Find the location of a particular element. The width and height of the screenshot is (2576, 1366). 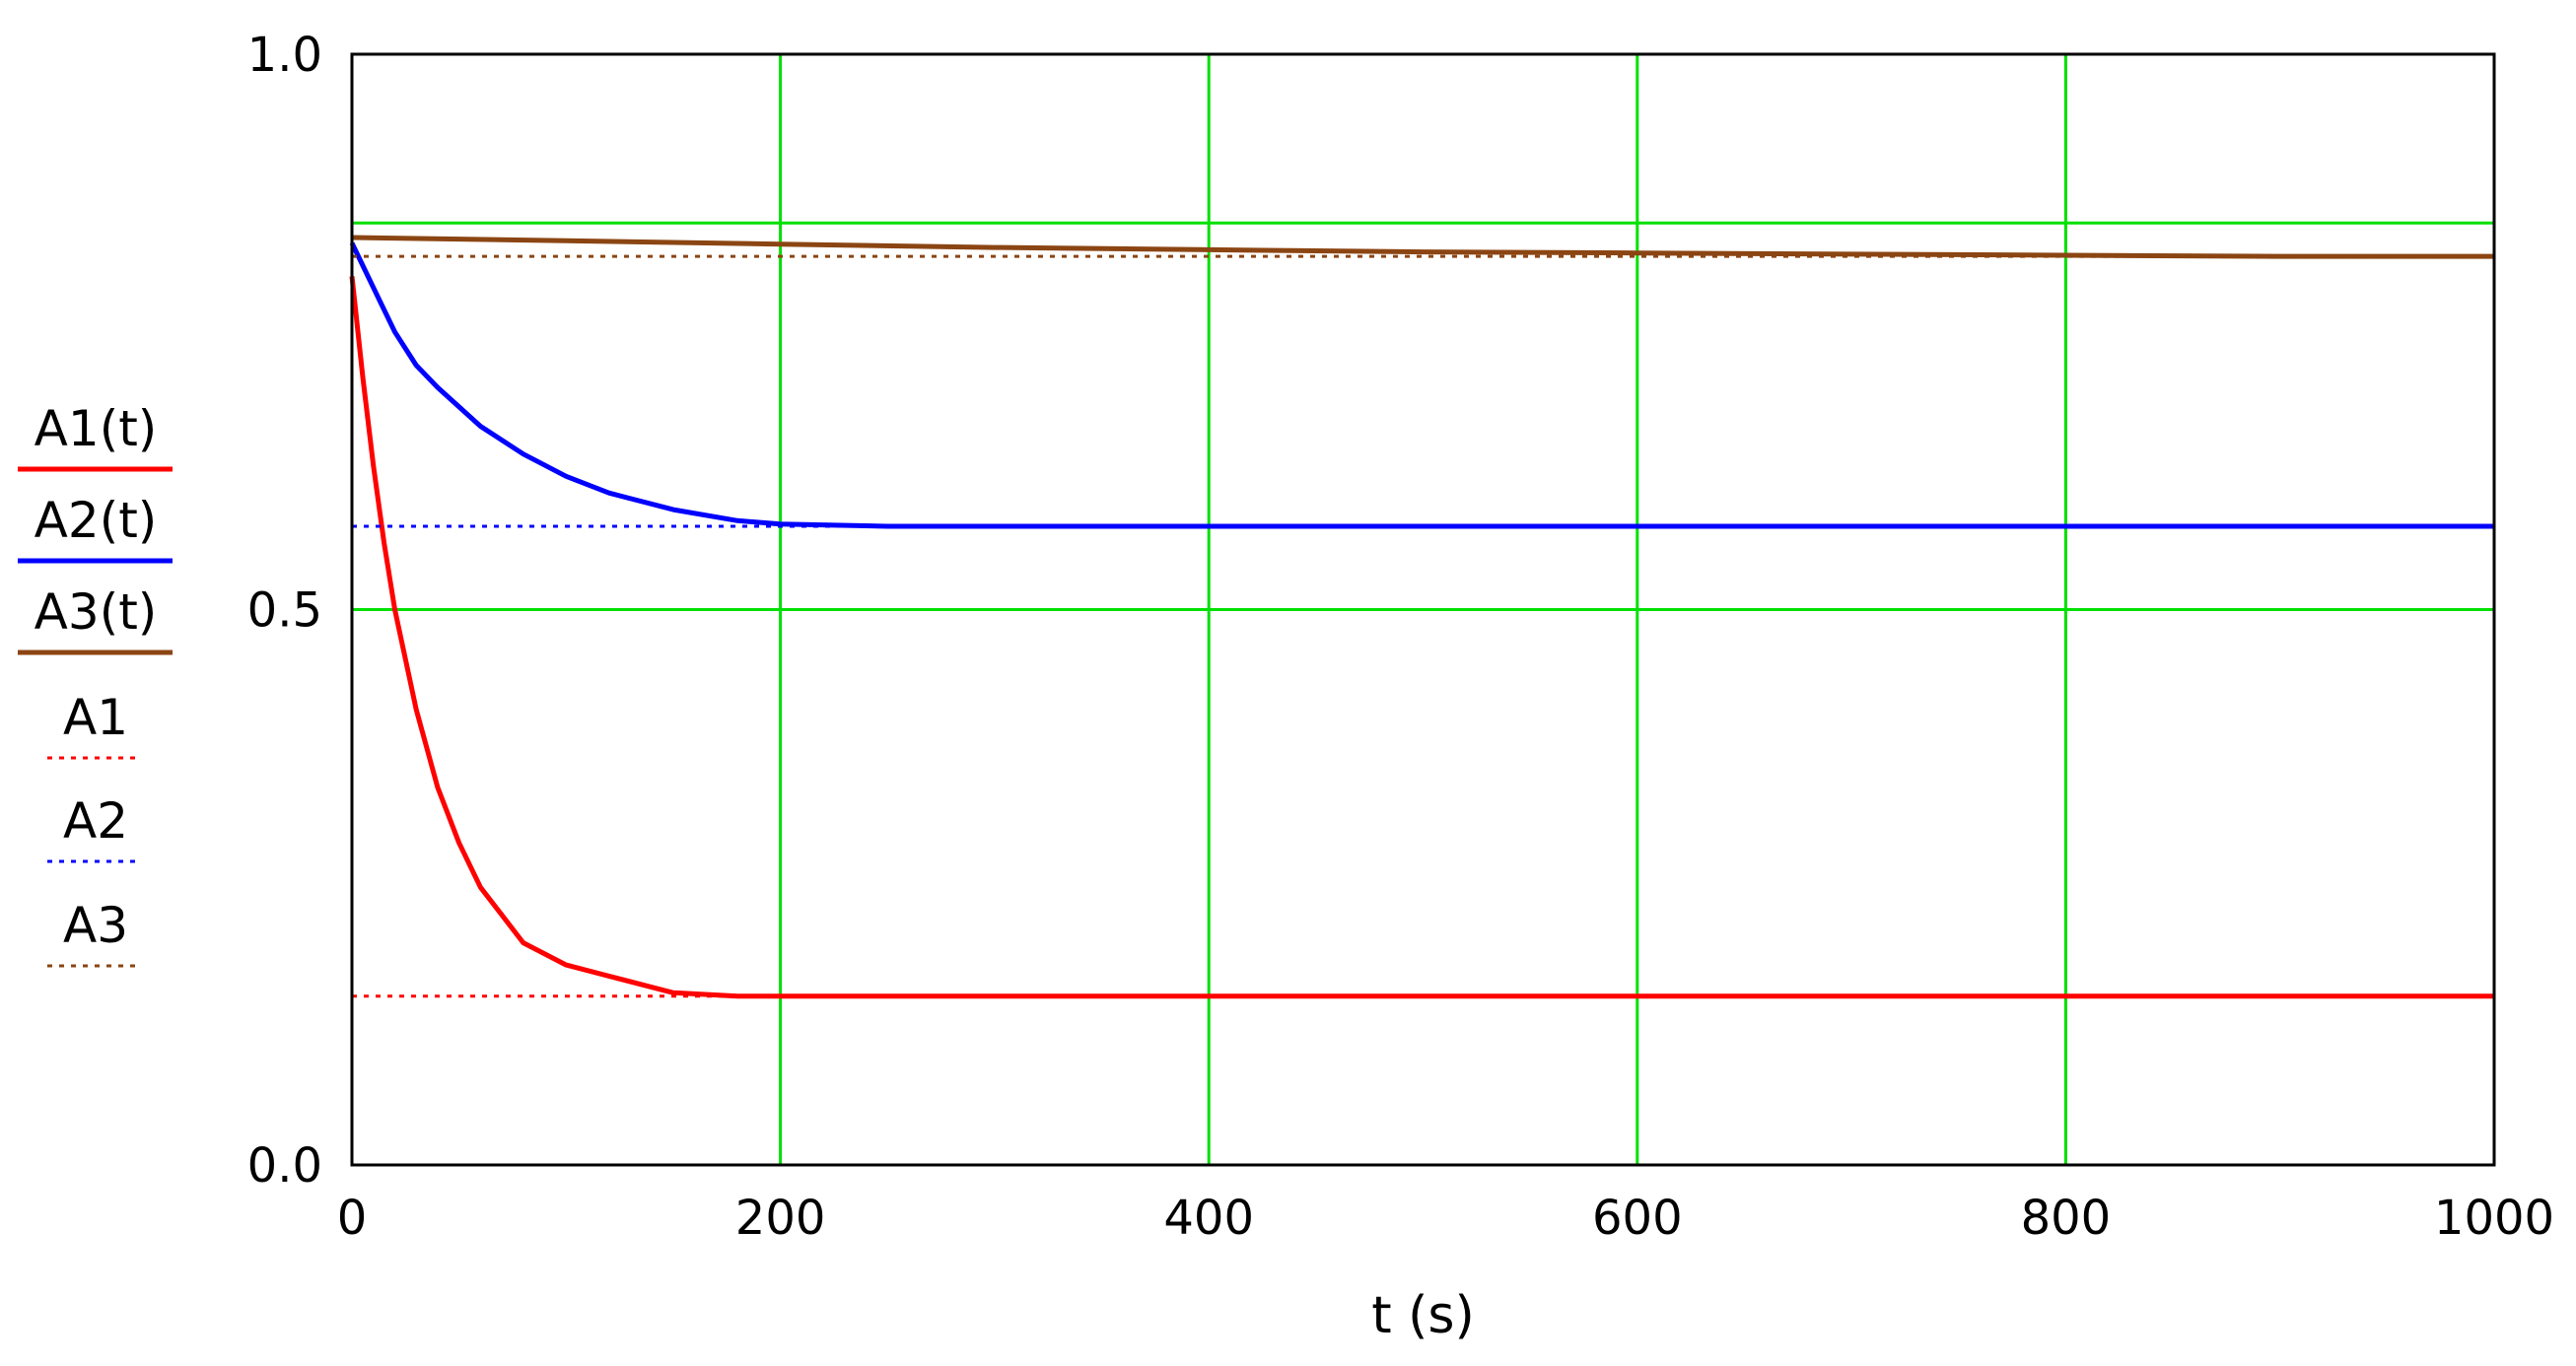

y-tick-label: 1.0 is located at coordinates (284, 55).